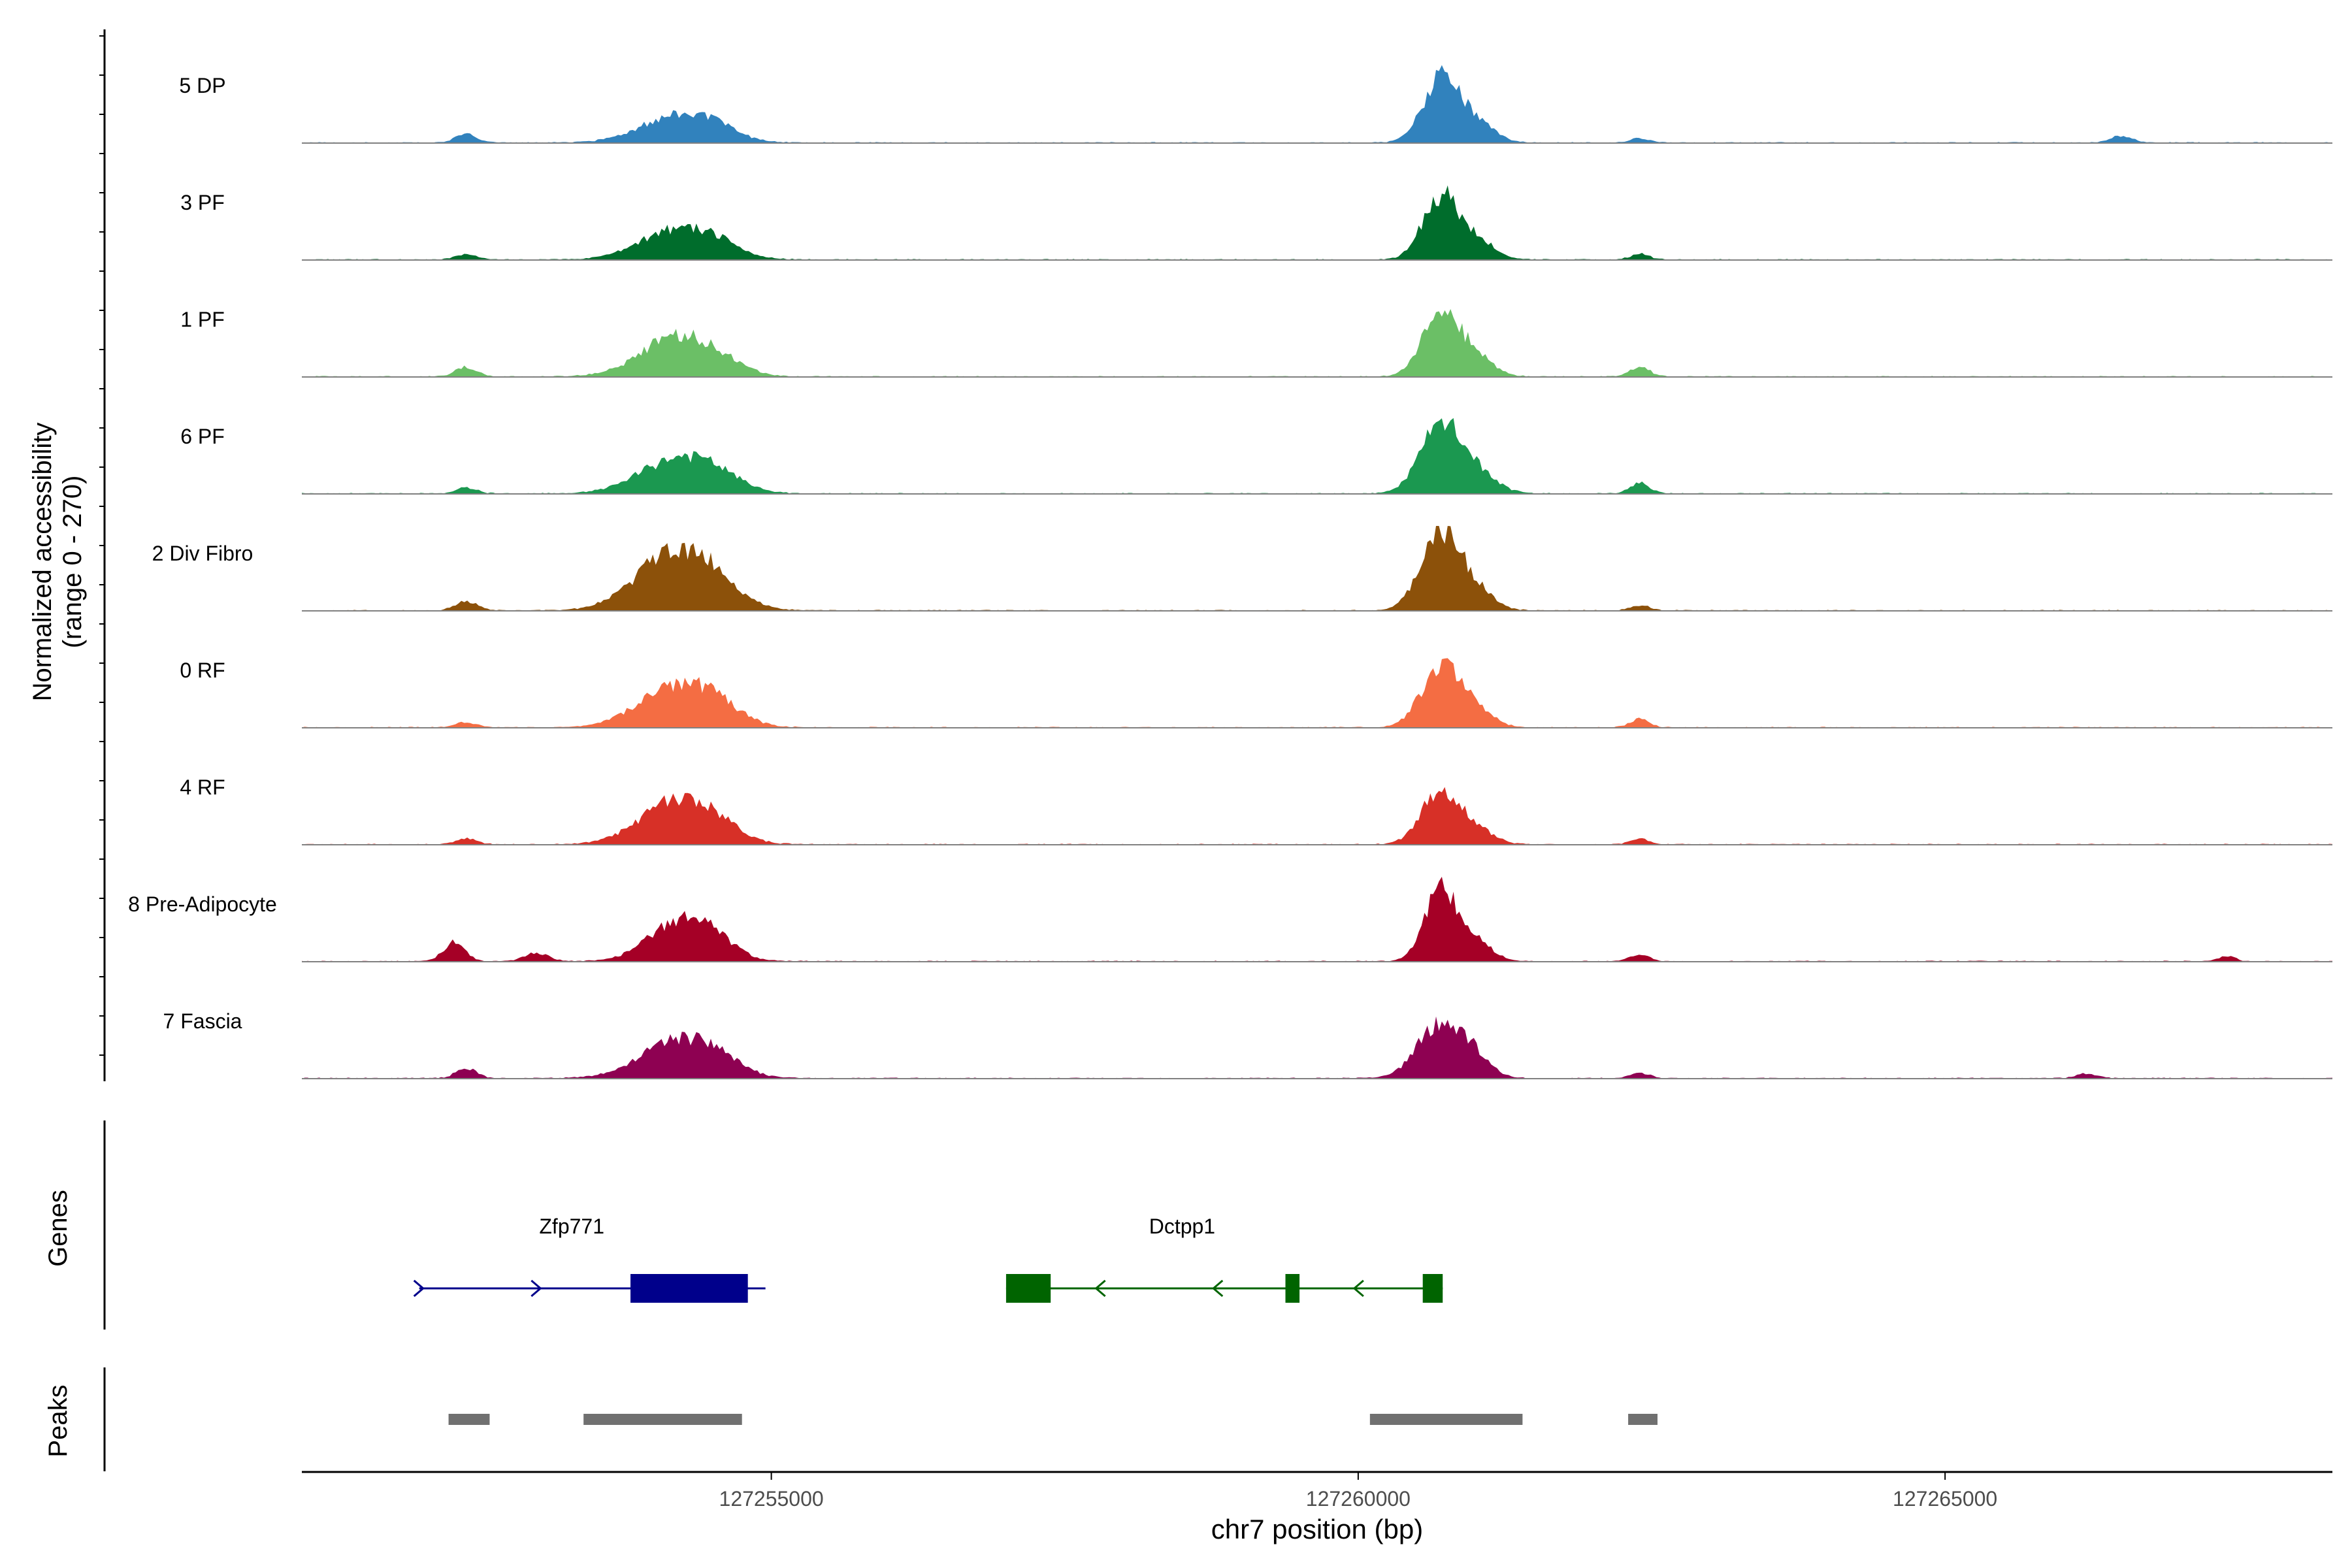 The width and height of the screenshot is (2352, 1568). Describe the element at coordinates (202, 787) in the screenshot. I see `track-label-4-rf: 4 RF` at that location.